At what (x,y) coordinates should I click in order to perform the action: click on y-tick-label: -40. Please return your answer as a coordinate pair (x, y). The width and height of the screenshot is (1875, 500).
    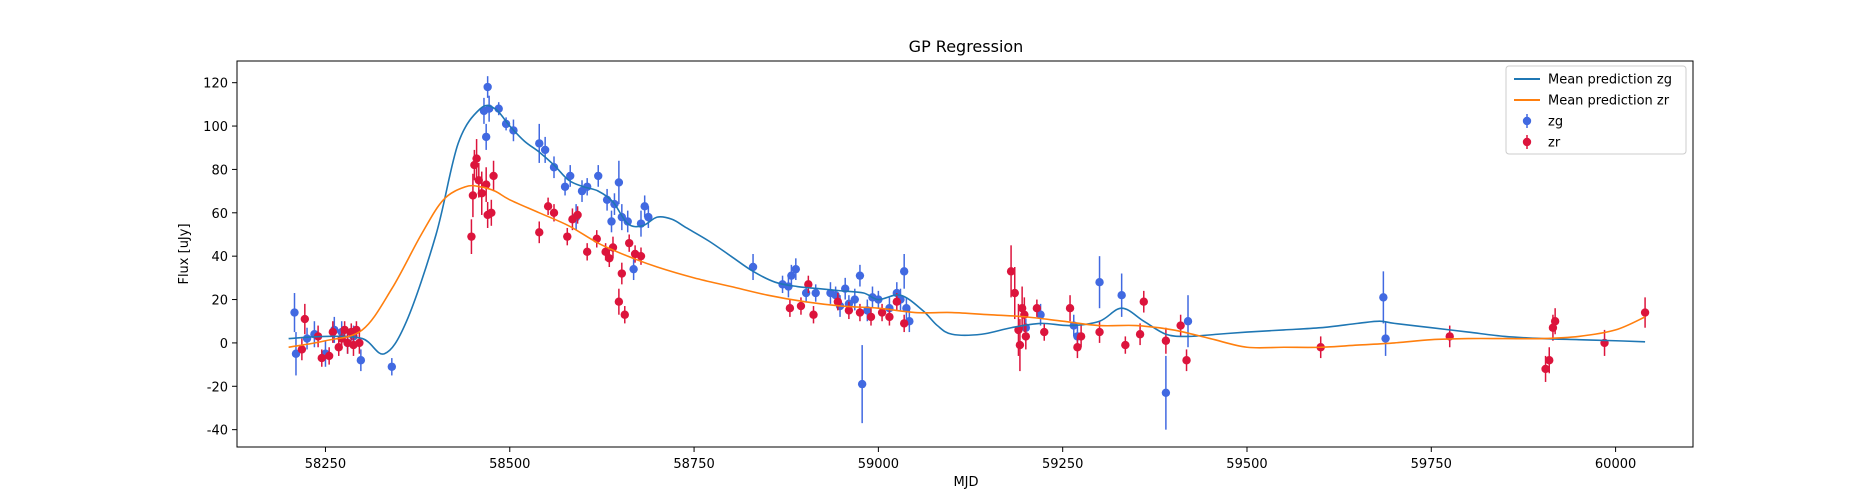
    Looking at the image, I should click on (217, 431).